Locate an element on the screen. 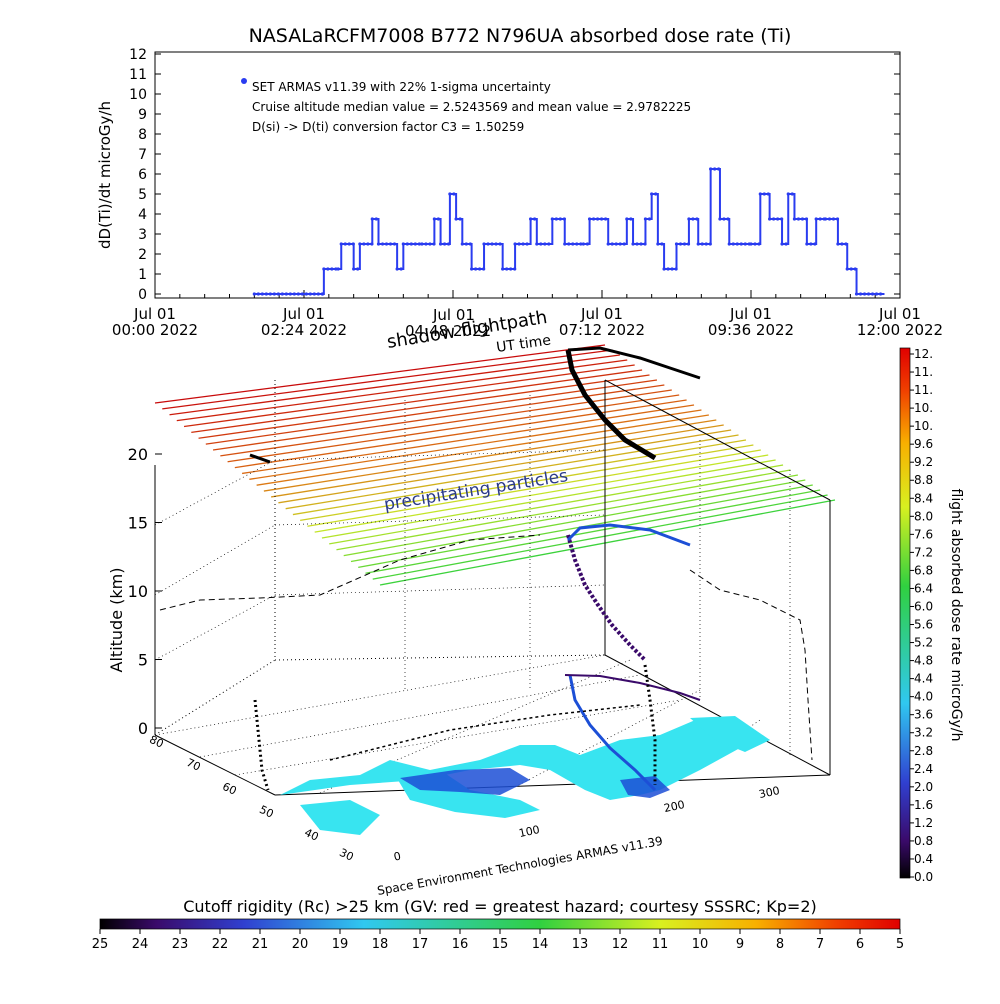 Image resolution: width=1000 pixels, height=1004 pixels. cutoff-rigidity-map is located at coordinates (525, 775).